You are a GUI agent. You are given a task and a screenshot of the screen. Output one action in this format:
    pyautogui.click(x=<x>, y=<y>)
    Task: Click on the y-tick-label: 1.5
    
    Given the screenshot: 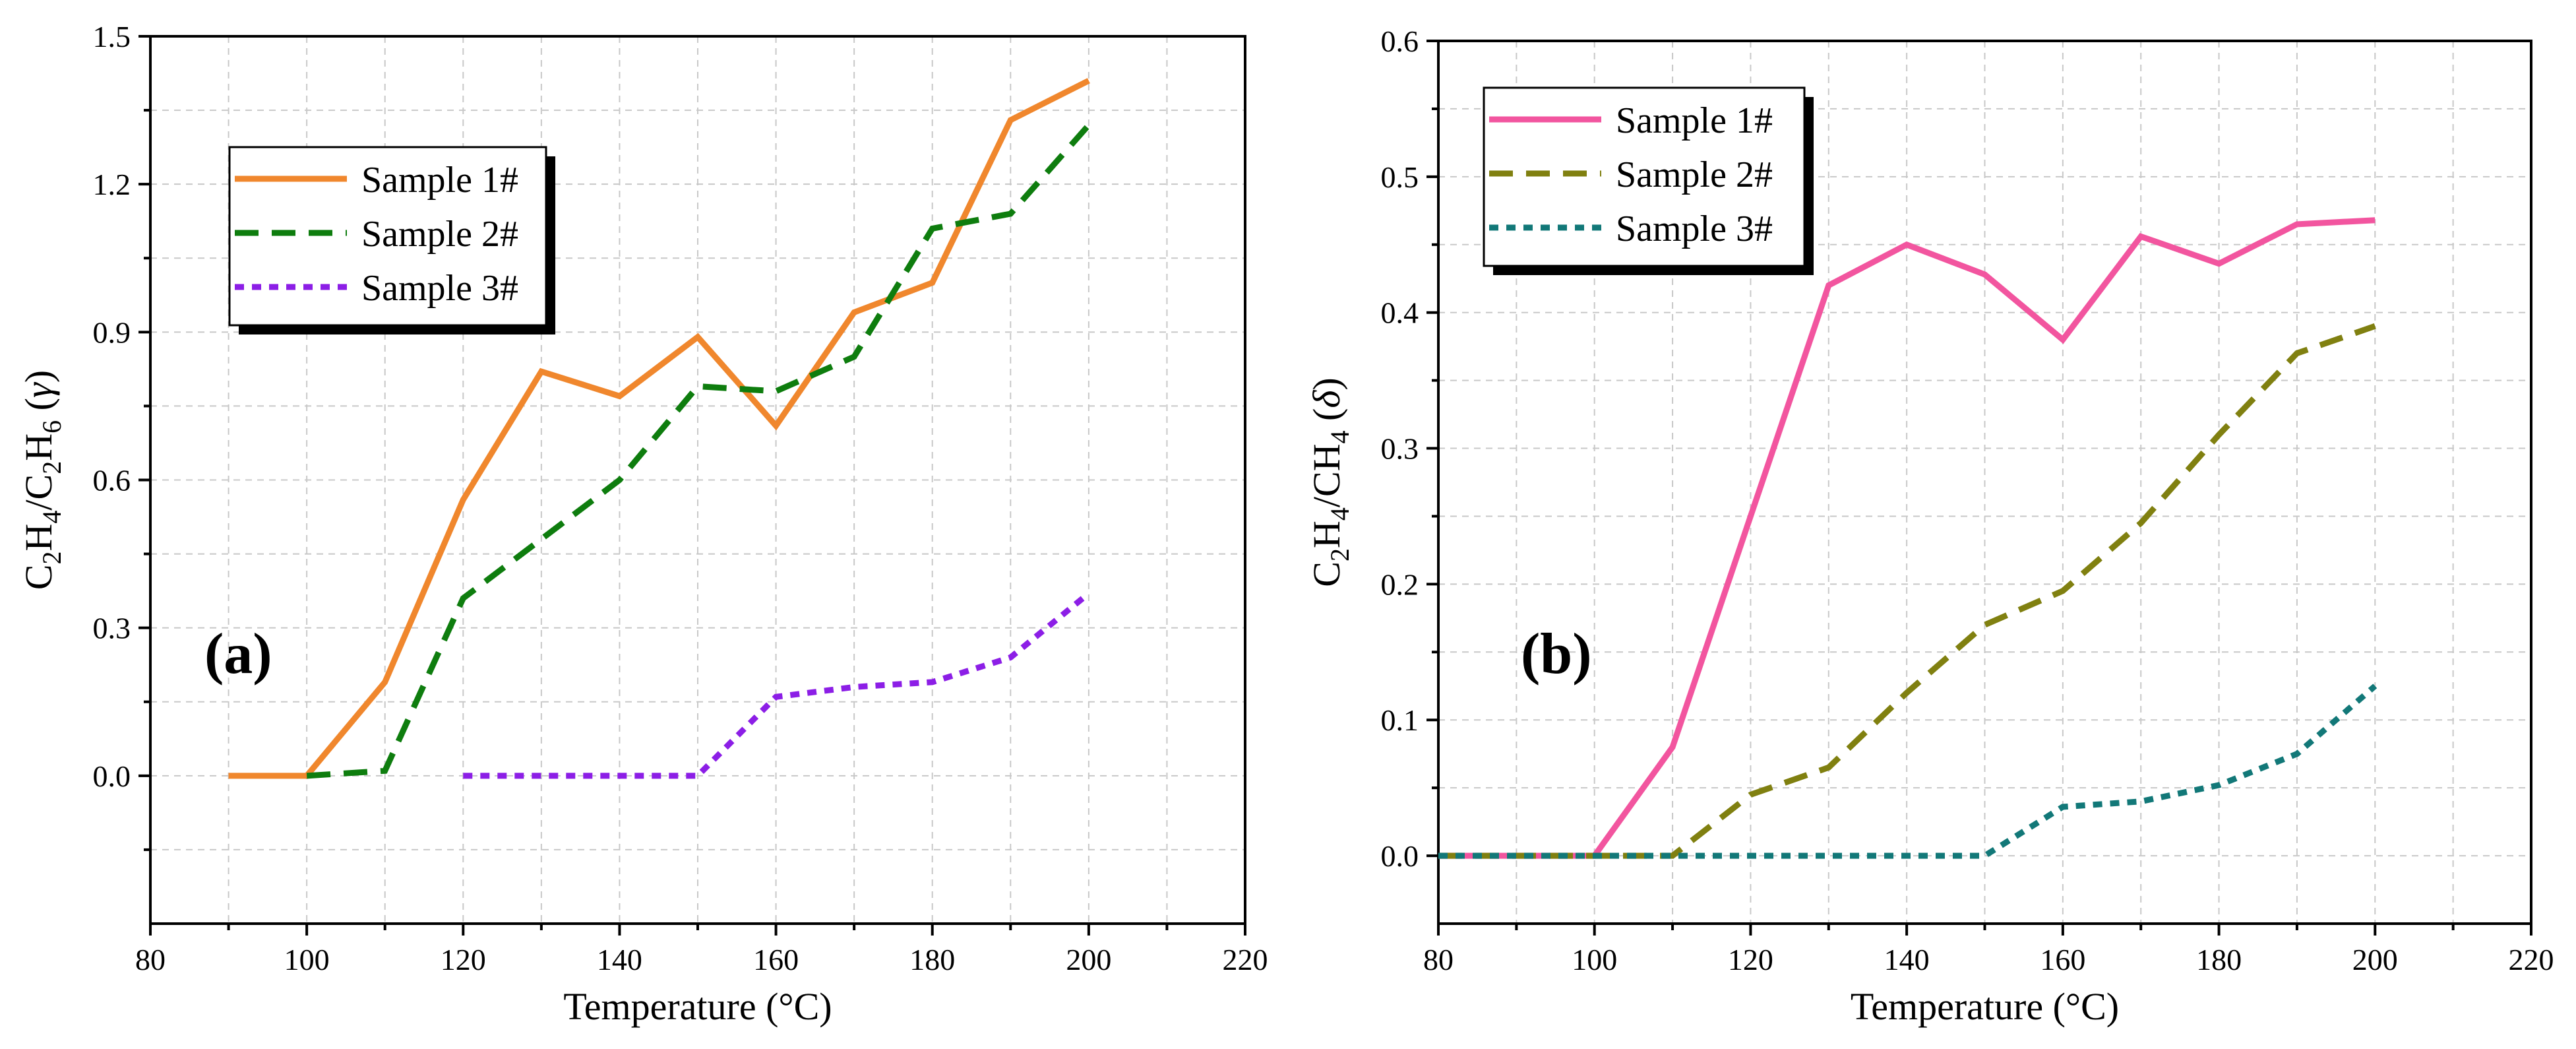 What is the action you would take?
    pyautogui.click(x=112, y=36)
    